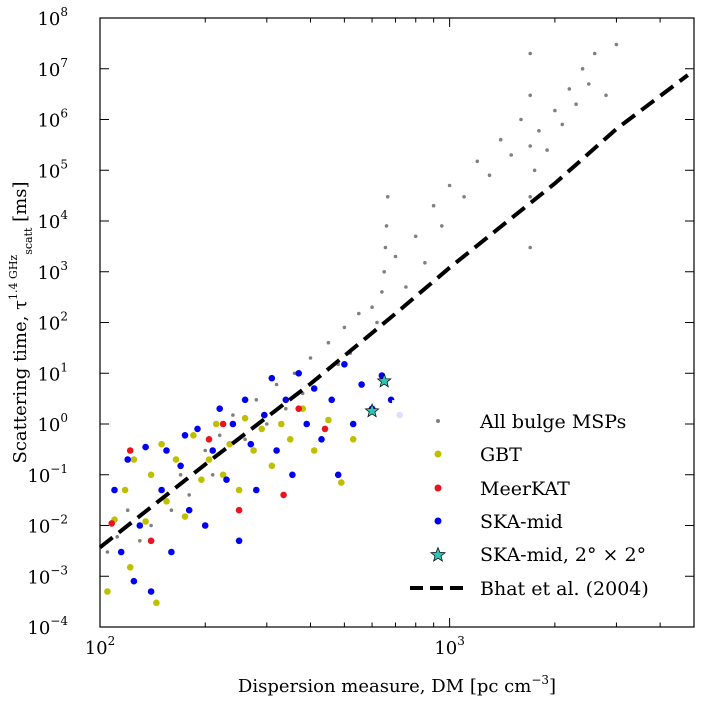  What do you see at coordinates (52, 322) in the screenshot?
I see `y-tick-label-6: 10²` at bounding box center [52, 322].